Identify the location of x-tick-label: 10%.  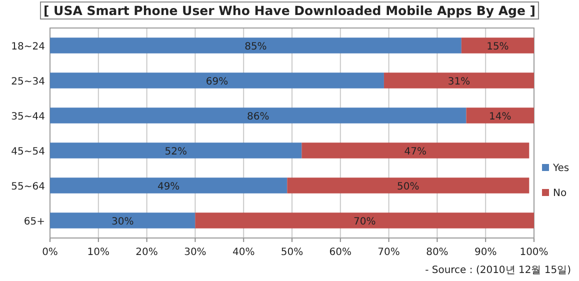
(98, 252).